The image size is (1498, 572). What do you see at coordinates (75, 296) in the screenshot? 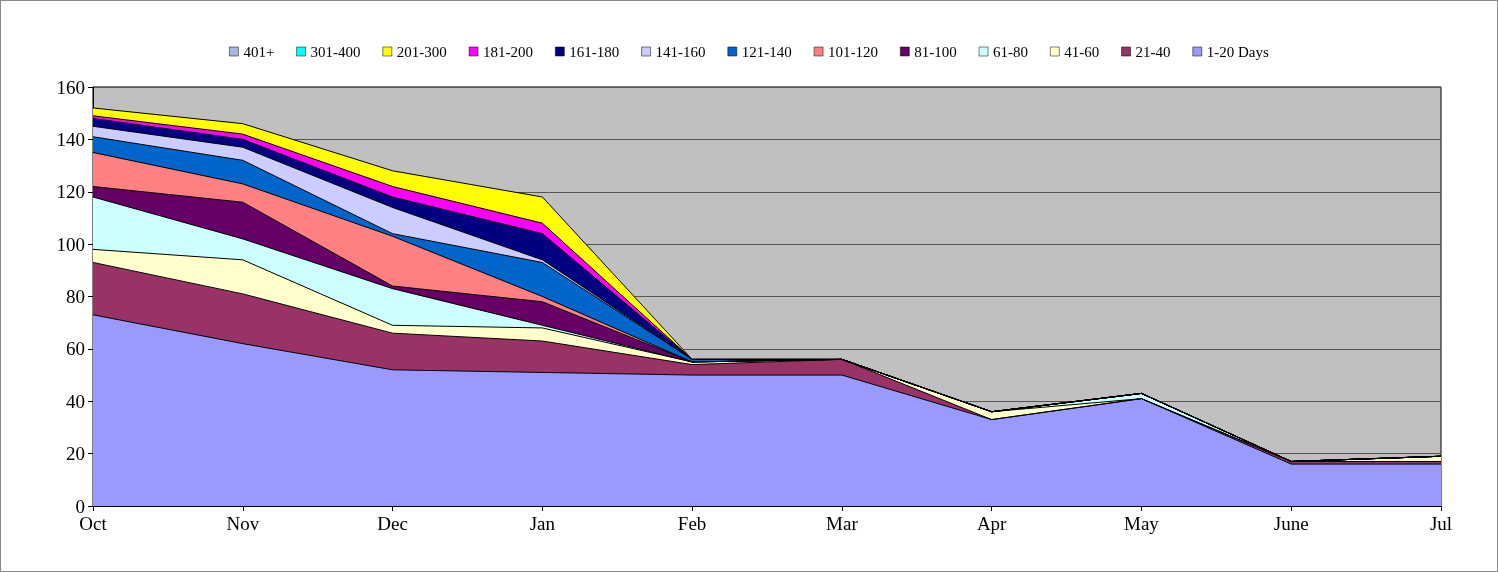
I see `y-tick-label: 80` at bounding box center [75, 296].